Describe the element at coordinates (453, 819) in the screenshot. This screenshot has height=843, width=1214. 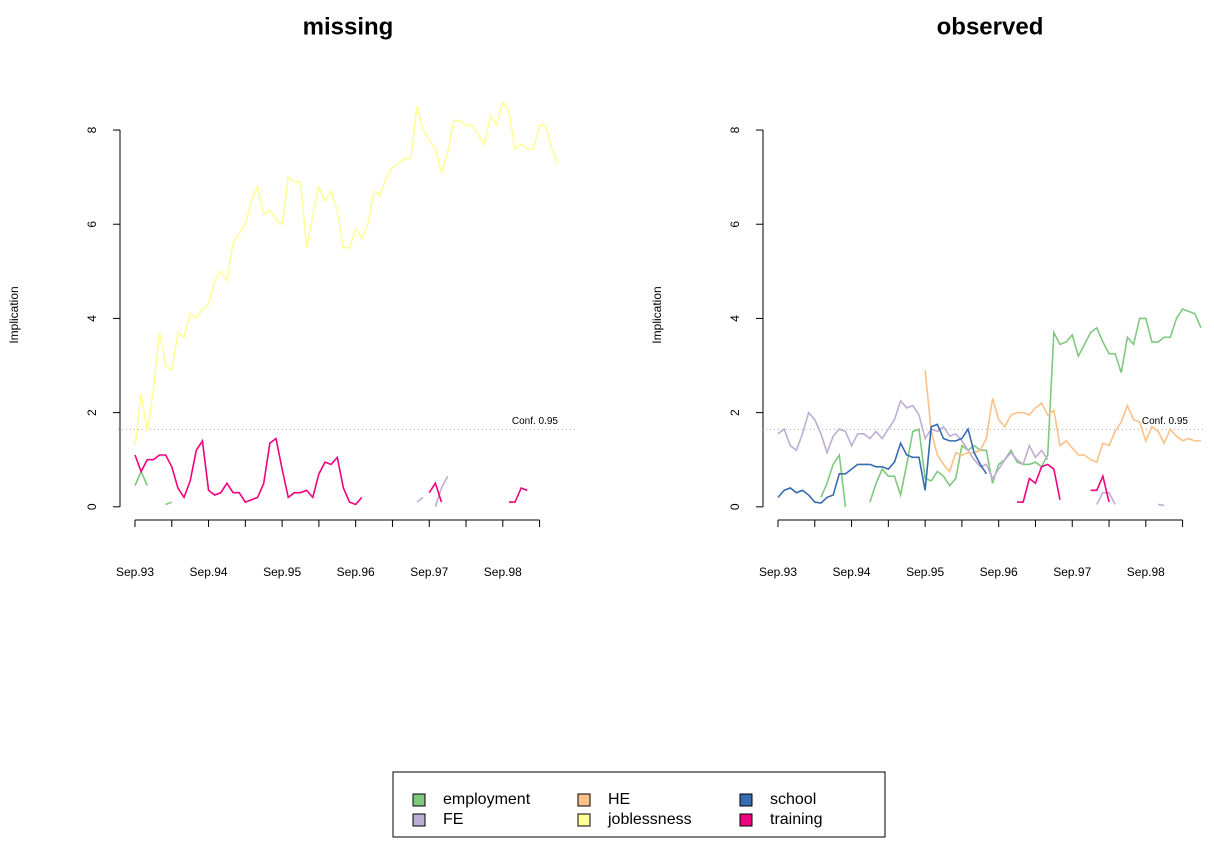
I see `legend-label: FE` at that location.